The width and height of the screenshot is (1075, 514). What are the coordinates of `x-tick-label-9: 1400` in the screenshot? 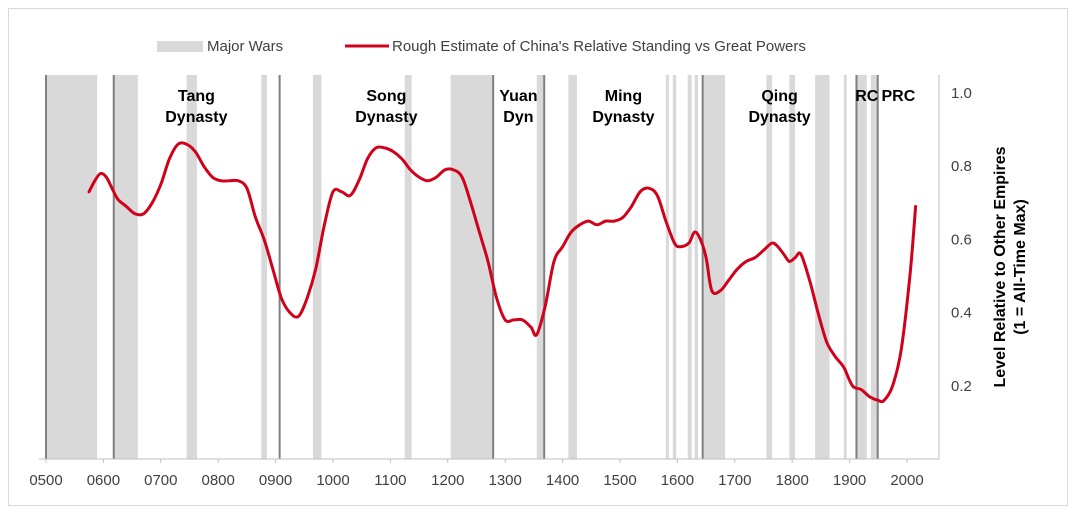 It's located at (562, 480).